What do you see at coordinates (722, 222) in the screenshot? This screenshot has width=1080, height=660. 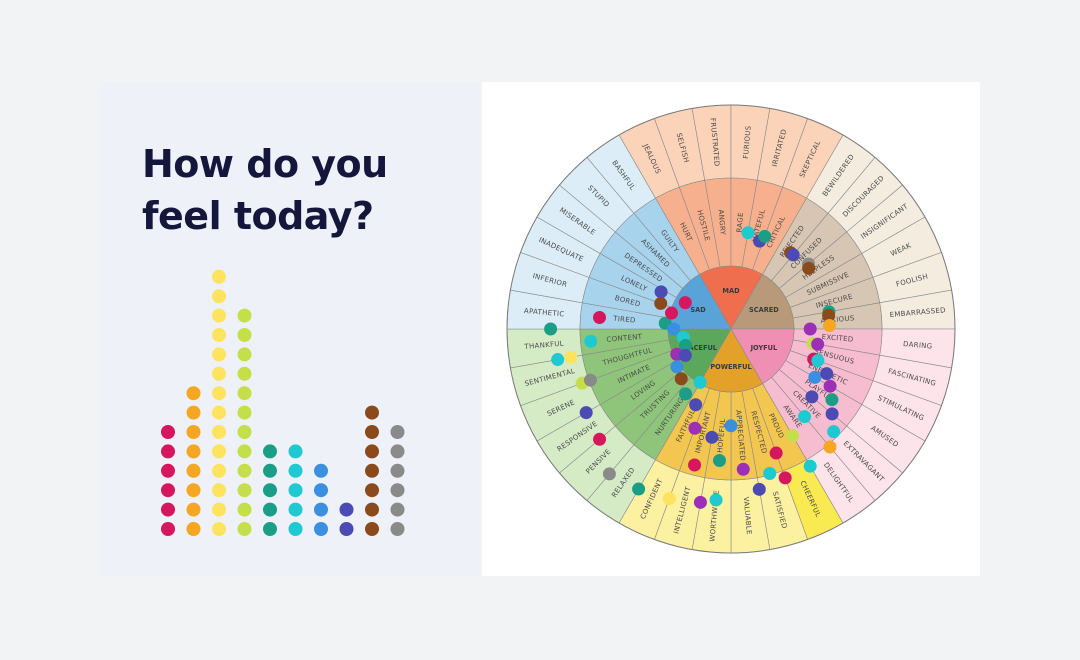 I see `wheel-label-angry: ANGRY` at bounding box center [722, 222].